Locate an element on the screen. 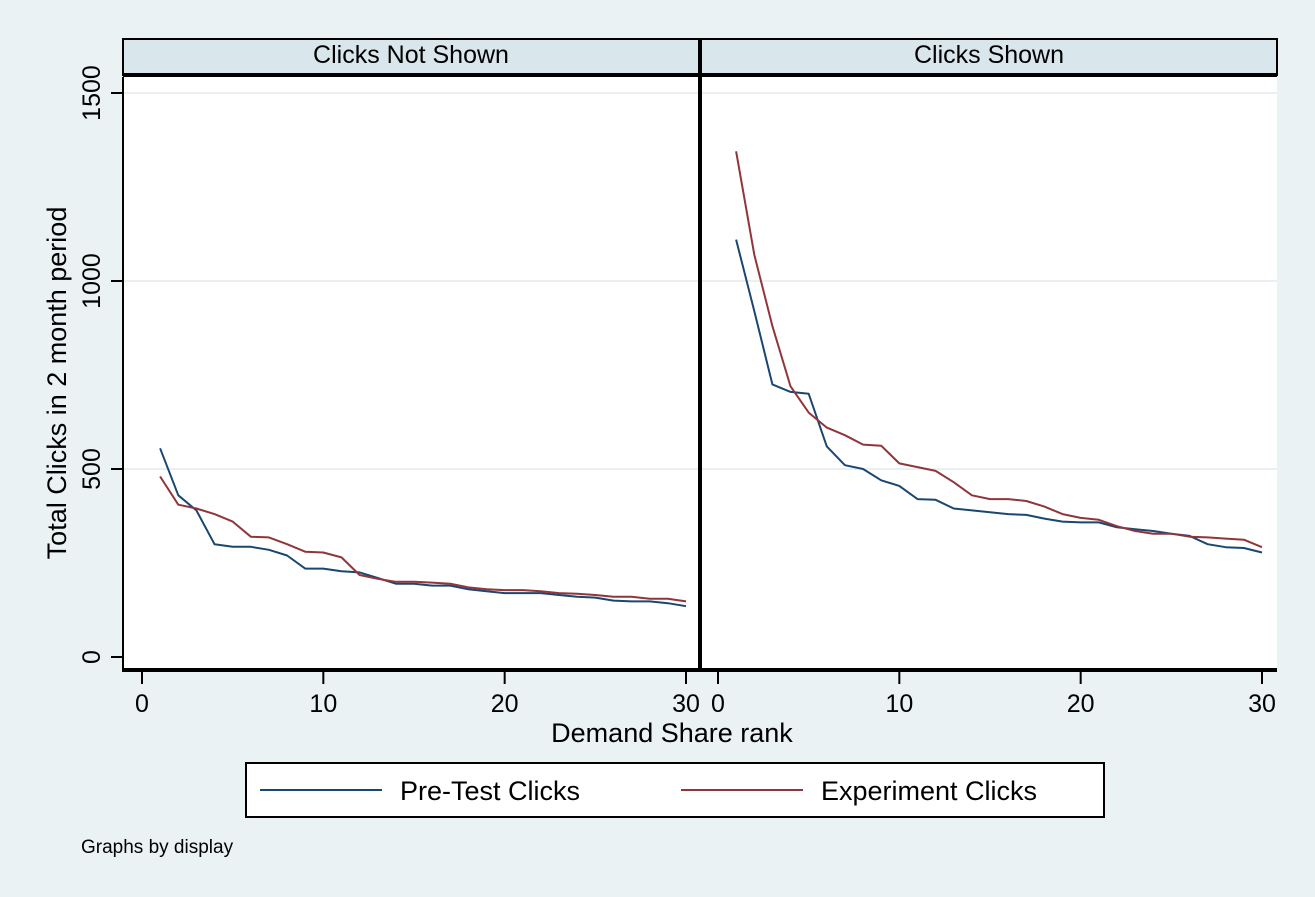 The image size is (1315, 897). panel-title: Clicks Shown is located at coordinates (989, 55).